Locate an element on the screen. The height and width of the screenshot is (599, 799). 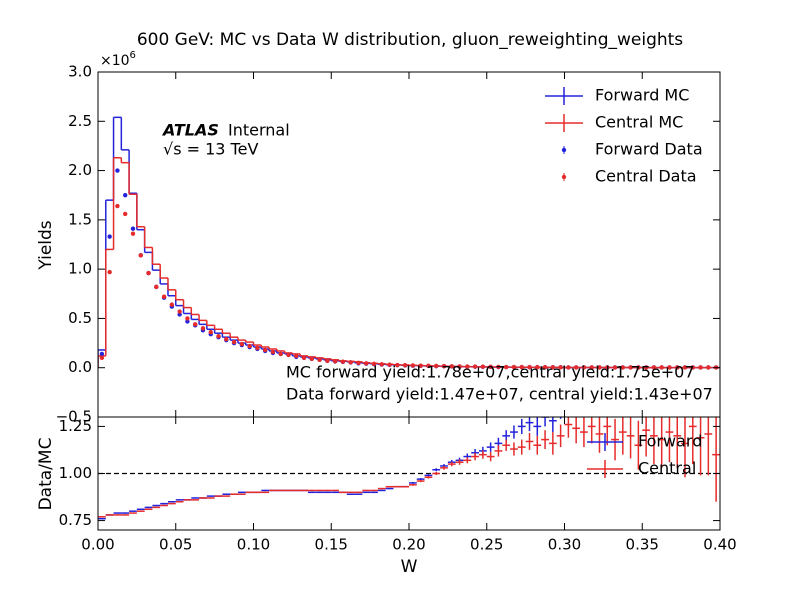
legend-label: Forward Data is located at coordinates (649, 149).